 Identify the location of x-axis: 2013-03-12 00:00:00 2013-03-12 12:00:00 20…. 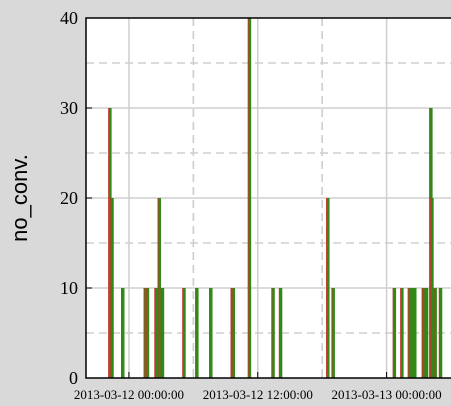
(258, 387).